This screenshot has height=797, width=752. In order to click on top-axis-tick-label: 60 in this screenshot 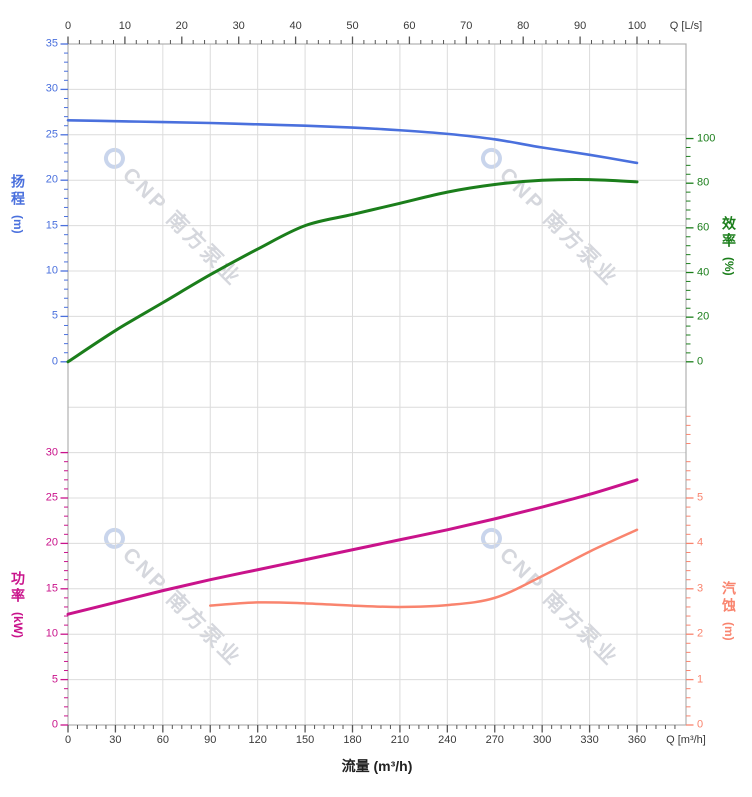, I will do `click(409, 26)`.